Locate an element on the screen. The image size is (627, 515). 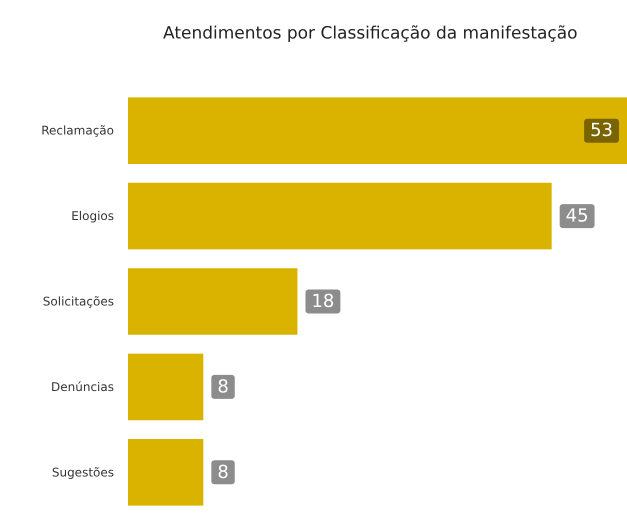
y-tick-label: Elogios is located at coordinates (92, 216).